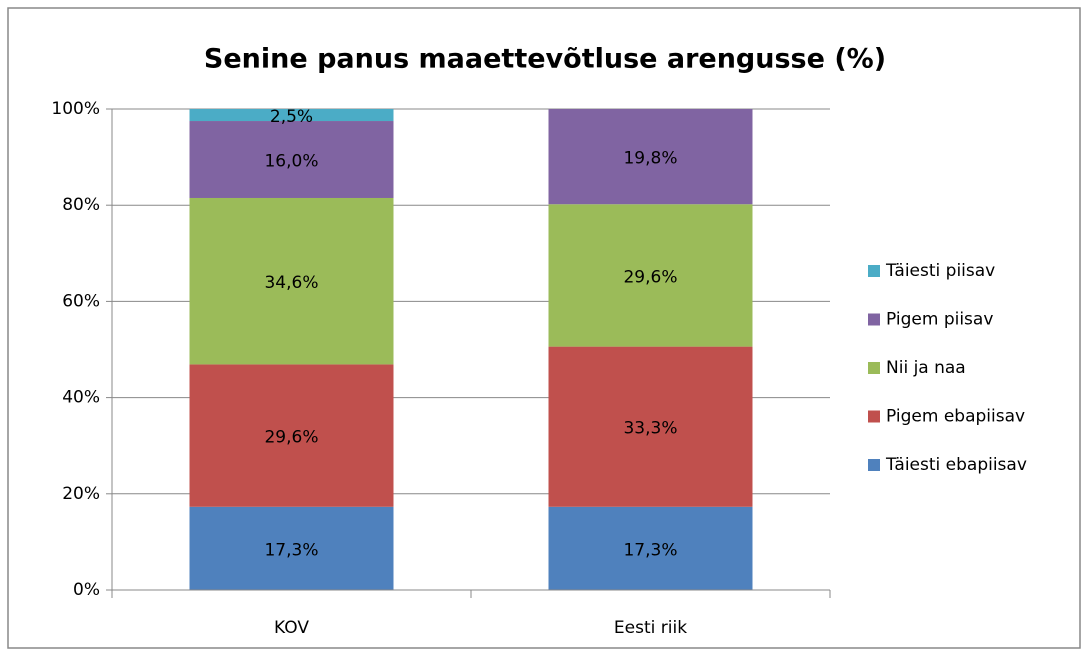 Image resolution: width=1088 pixels, height=654 pixels. I want to click on value-label: 19,8%, so click(650, 159).